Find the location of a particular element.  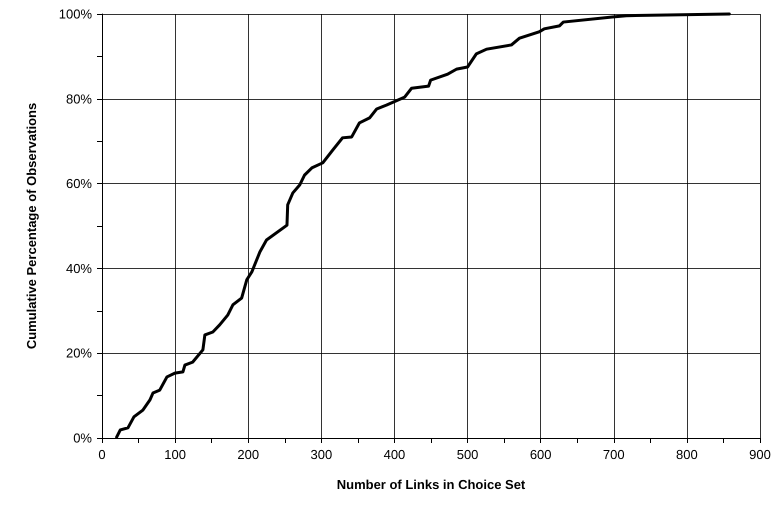

x-tick-label: 900 is located at coordinates (760, 454).